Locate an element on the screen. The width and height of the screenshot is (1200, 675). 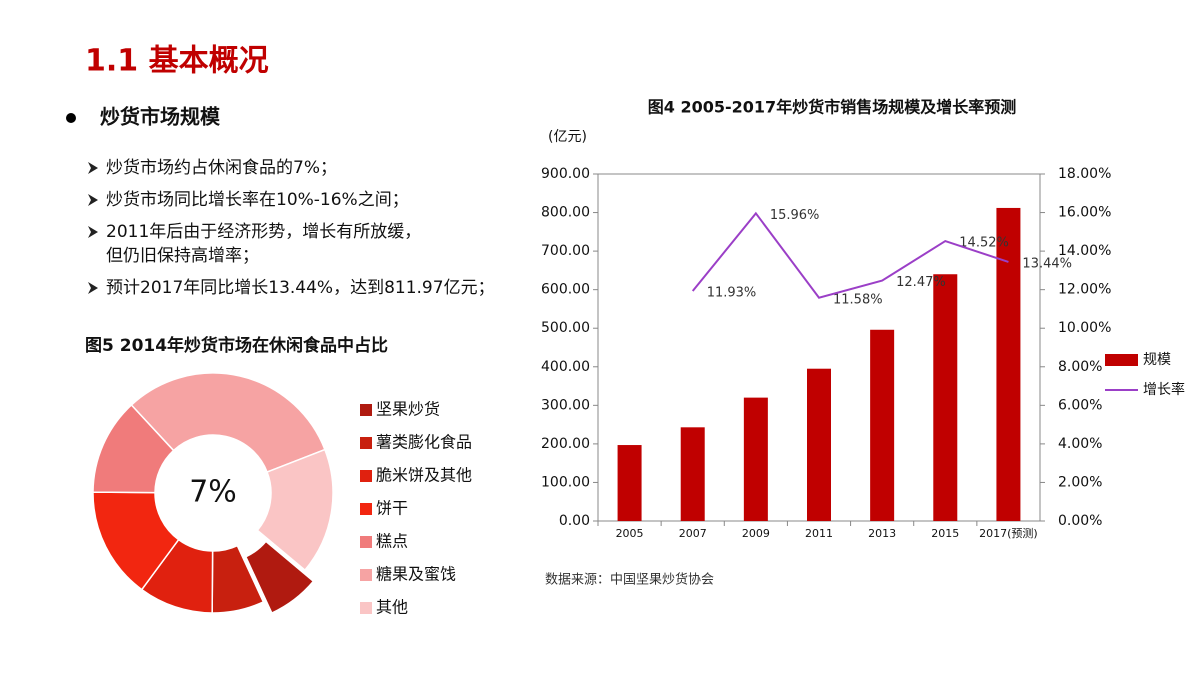
y-tick-label: 700.00 is located at coordinates (565, 251).